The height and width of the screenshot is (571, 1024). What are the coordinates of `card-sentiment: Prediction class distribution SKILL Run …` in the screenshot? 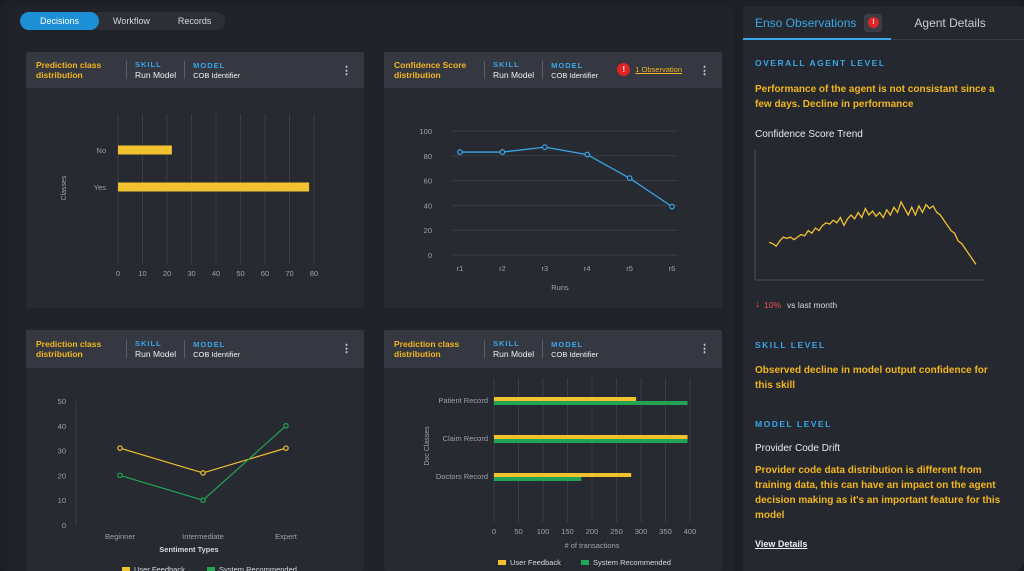 It's located at (195, 450).